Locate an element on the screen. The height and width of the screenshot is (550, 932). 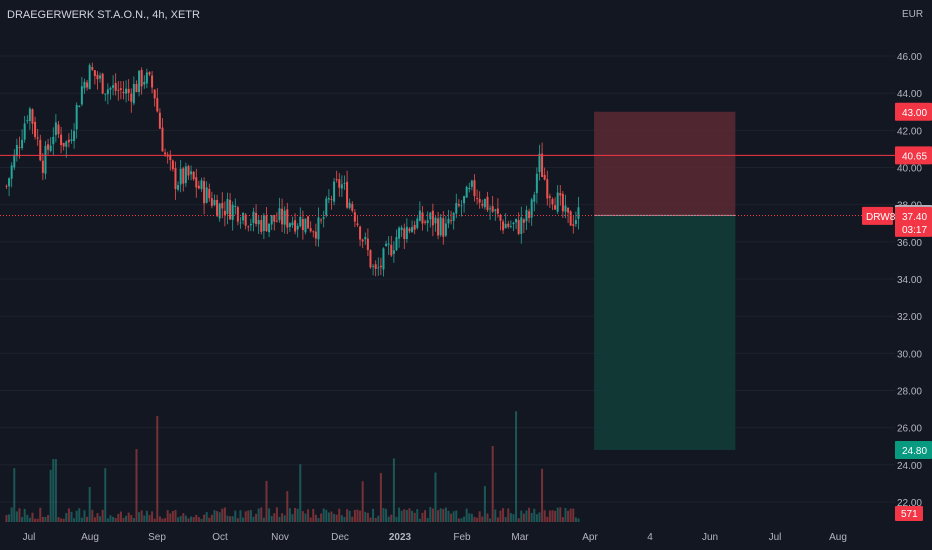
countdown-timer: 03:17 is located at coordinates (914, 230).